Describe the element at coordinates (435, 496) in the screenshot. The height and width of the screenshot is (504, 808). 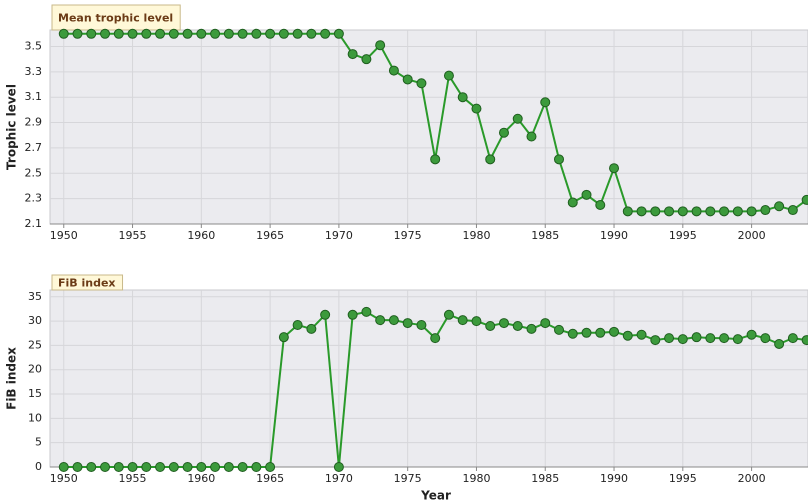
I see `x-axis-title: Year` at that location.